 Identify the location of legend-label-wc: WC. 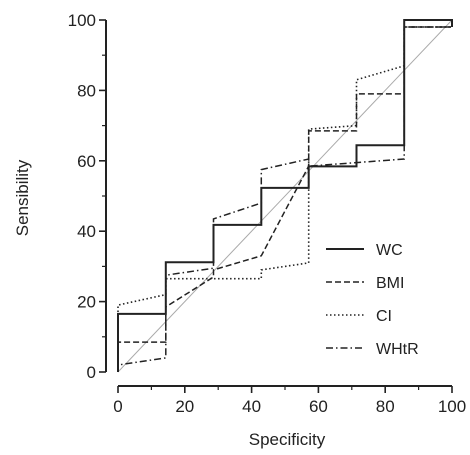
(389, 250).